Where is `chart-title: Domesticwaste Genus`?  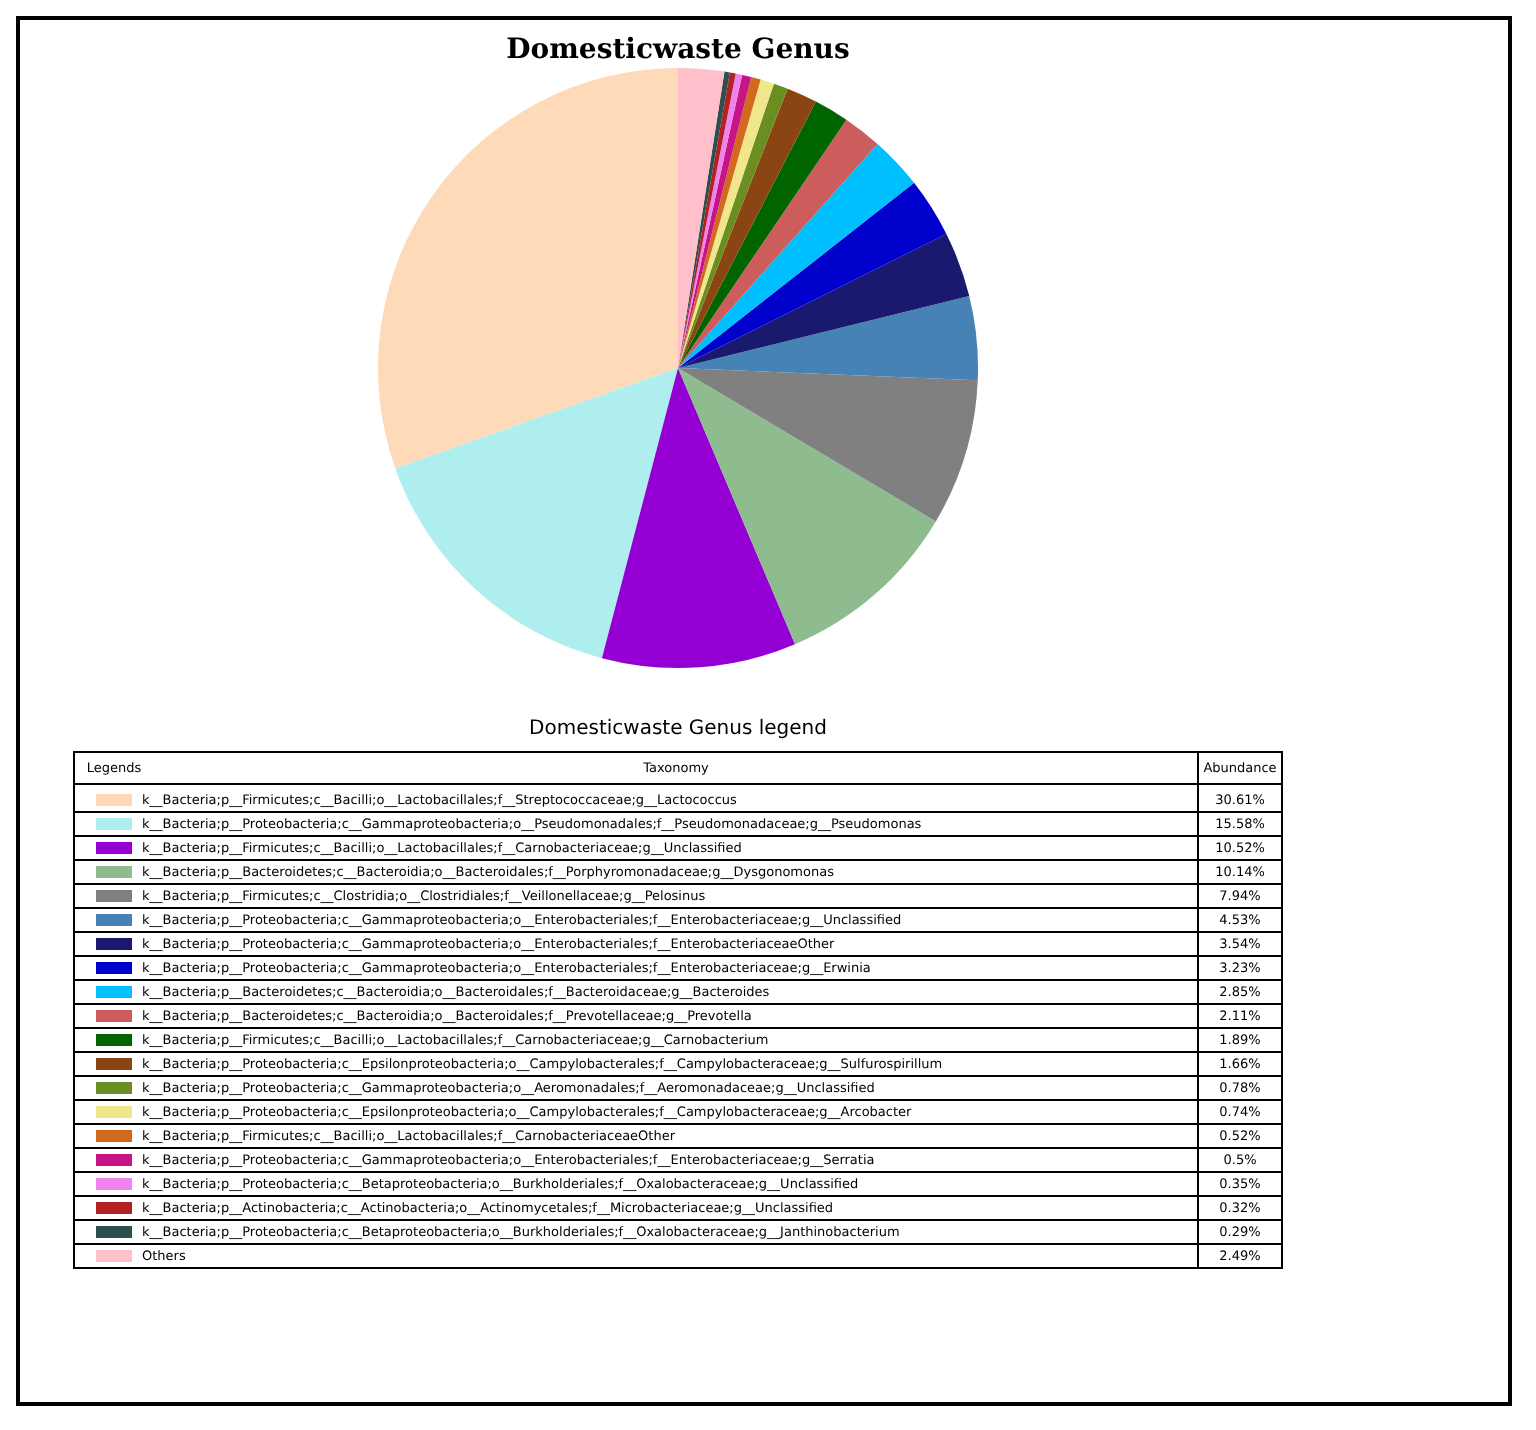 chart-title: Domesticwaste Genus is located at coordinates (678, 50).